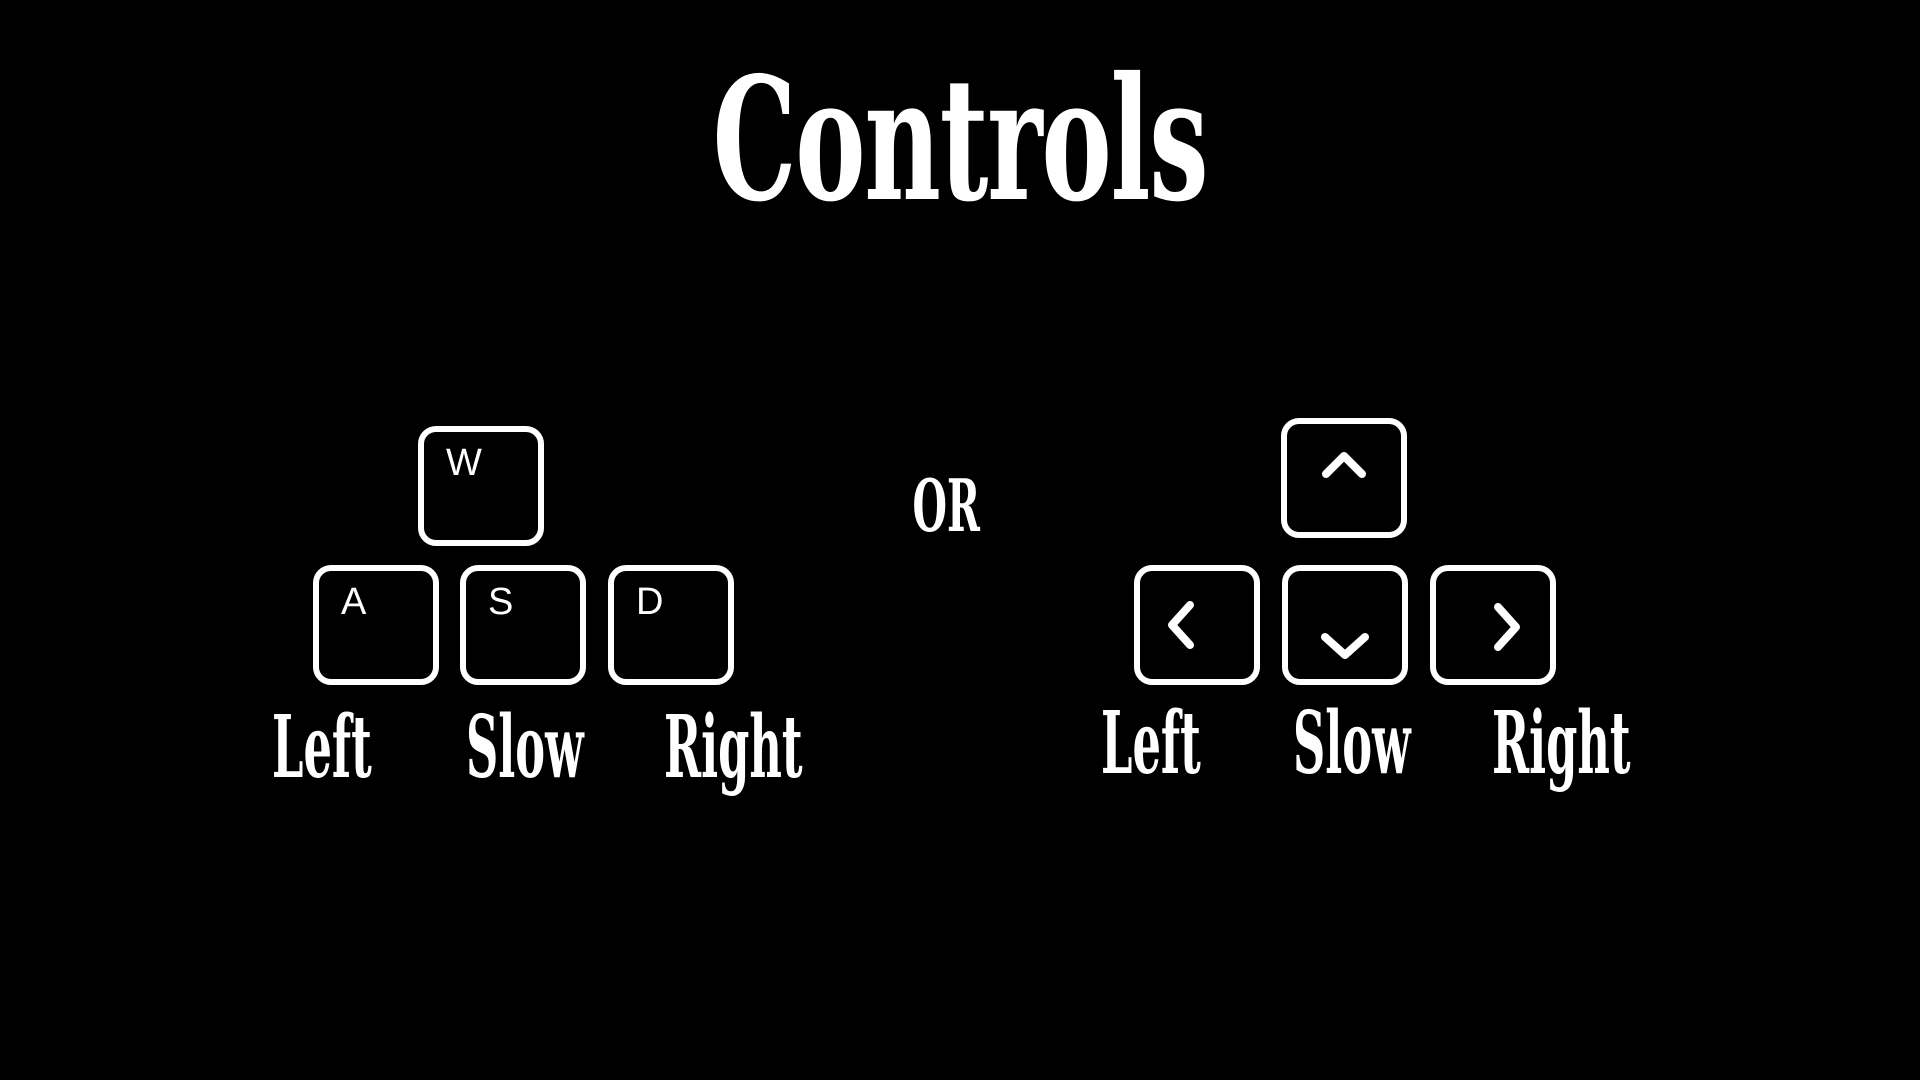  I want to click on key-s-label: S, so click(501, 602).